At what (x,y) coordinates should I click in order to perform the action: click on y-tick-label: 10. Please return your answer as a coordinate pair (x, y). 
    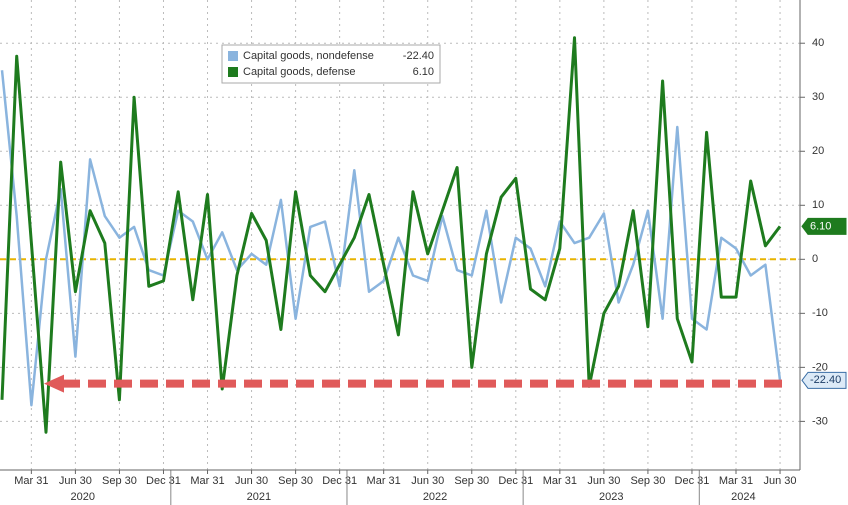
    Looking at the image, I should click on (818, 205).